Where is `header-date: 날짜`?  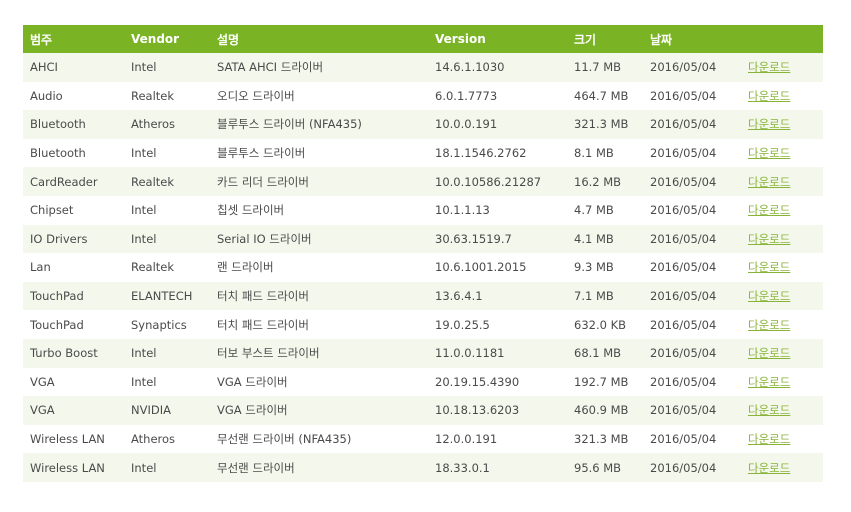
header-date: 날짜 is located at coordinates (692, 39).